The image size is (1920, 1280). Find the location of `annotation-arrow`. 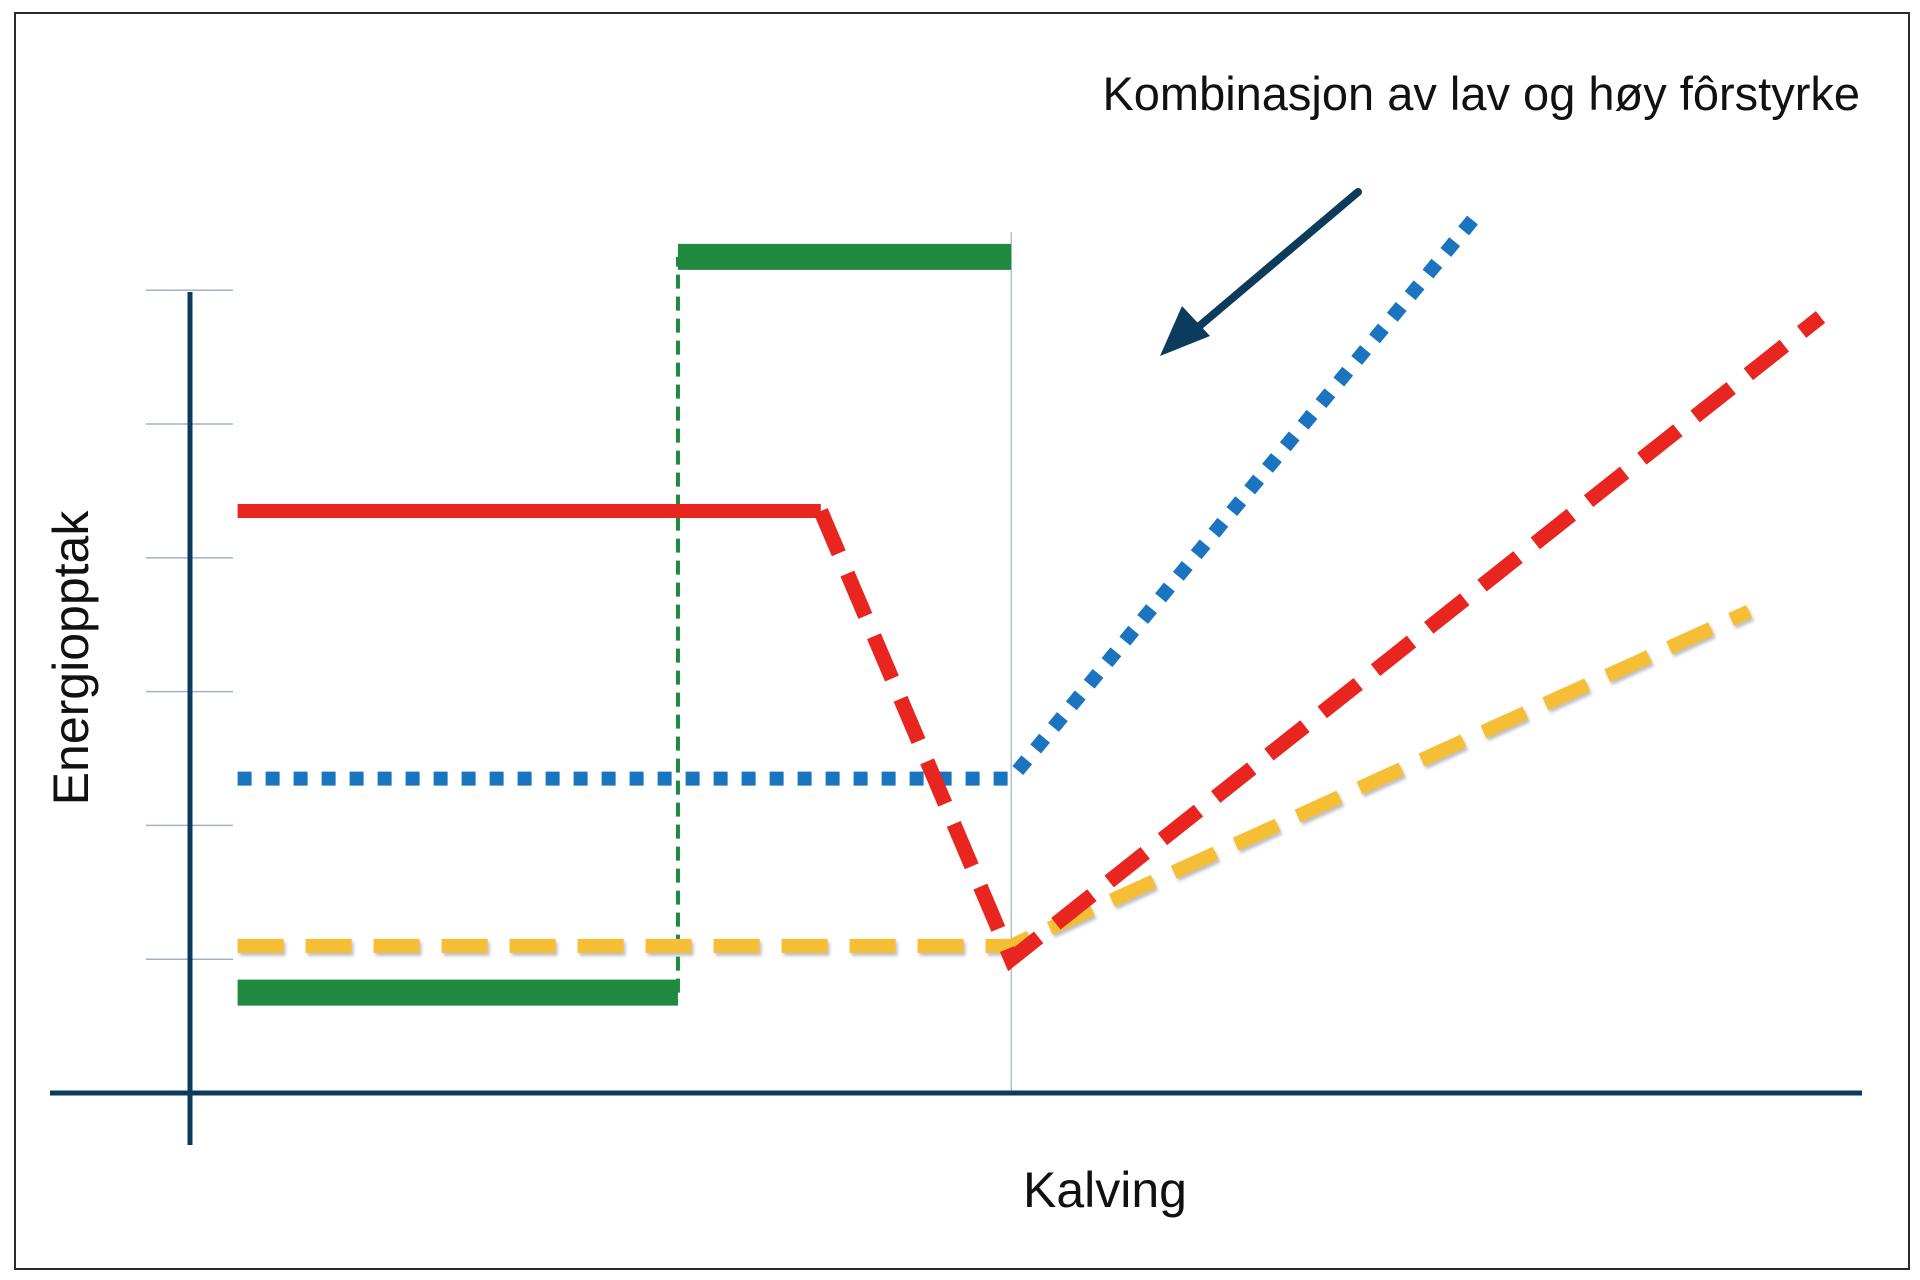

annotation-arrow is located at coordinates (1261, 272).